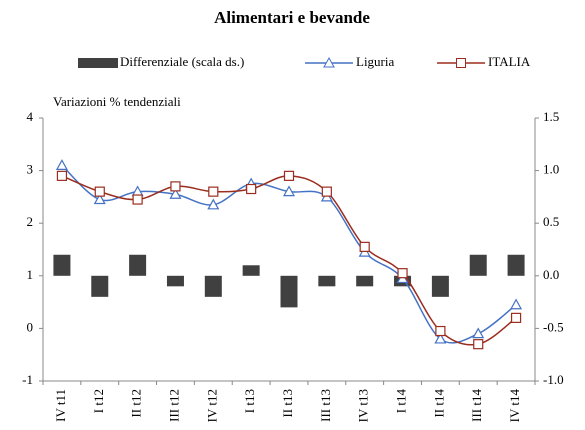 This screenshot has height=430, width=585. Describe the element at coordinates (30, 221) in the screenshot. I see `y-tick-label: 2` at that location.